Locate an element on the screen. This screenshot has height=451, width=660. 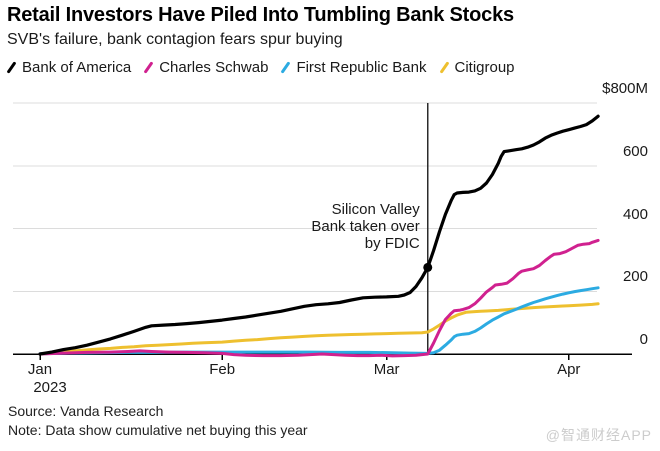
legend-item-bank-of-america: Bank of America is located at coordinates (69, 67).